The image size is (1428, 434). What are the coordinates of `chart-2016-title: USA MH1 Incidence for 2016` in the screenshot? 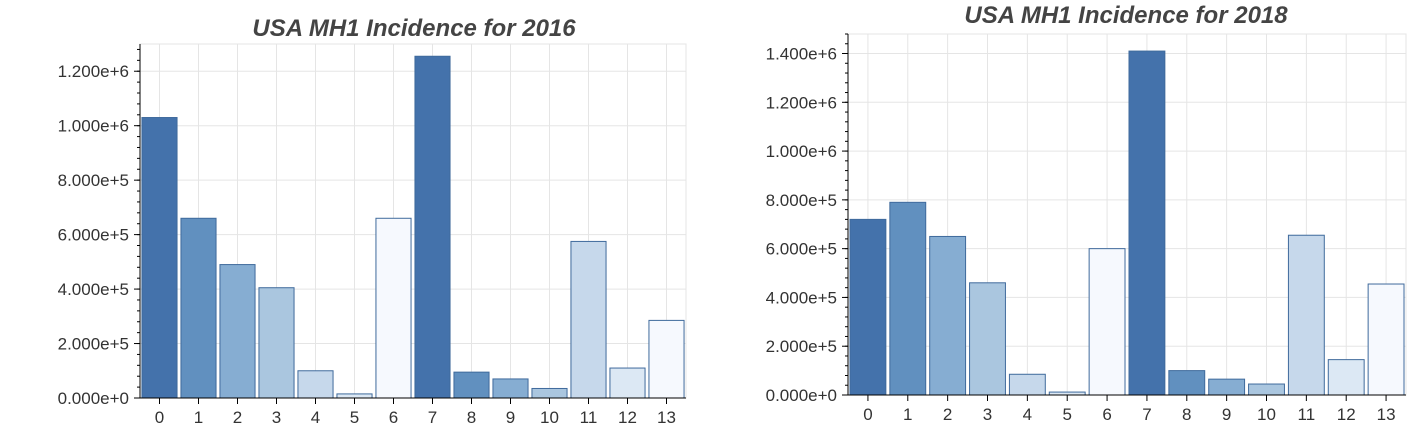 It's located at (414, 28).